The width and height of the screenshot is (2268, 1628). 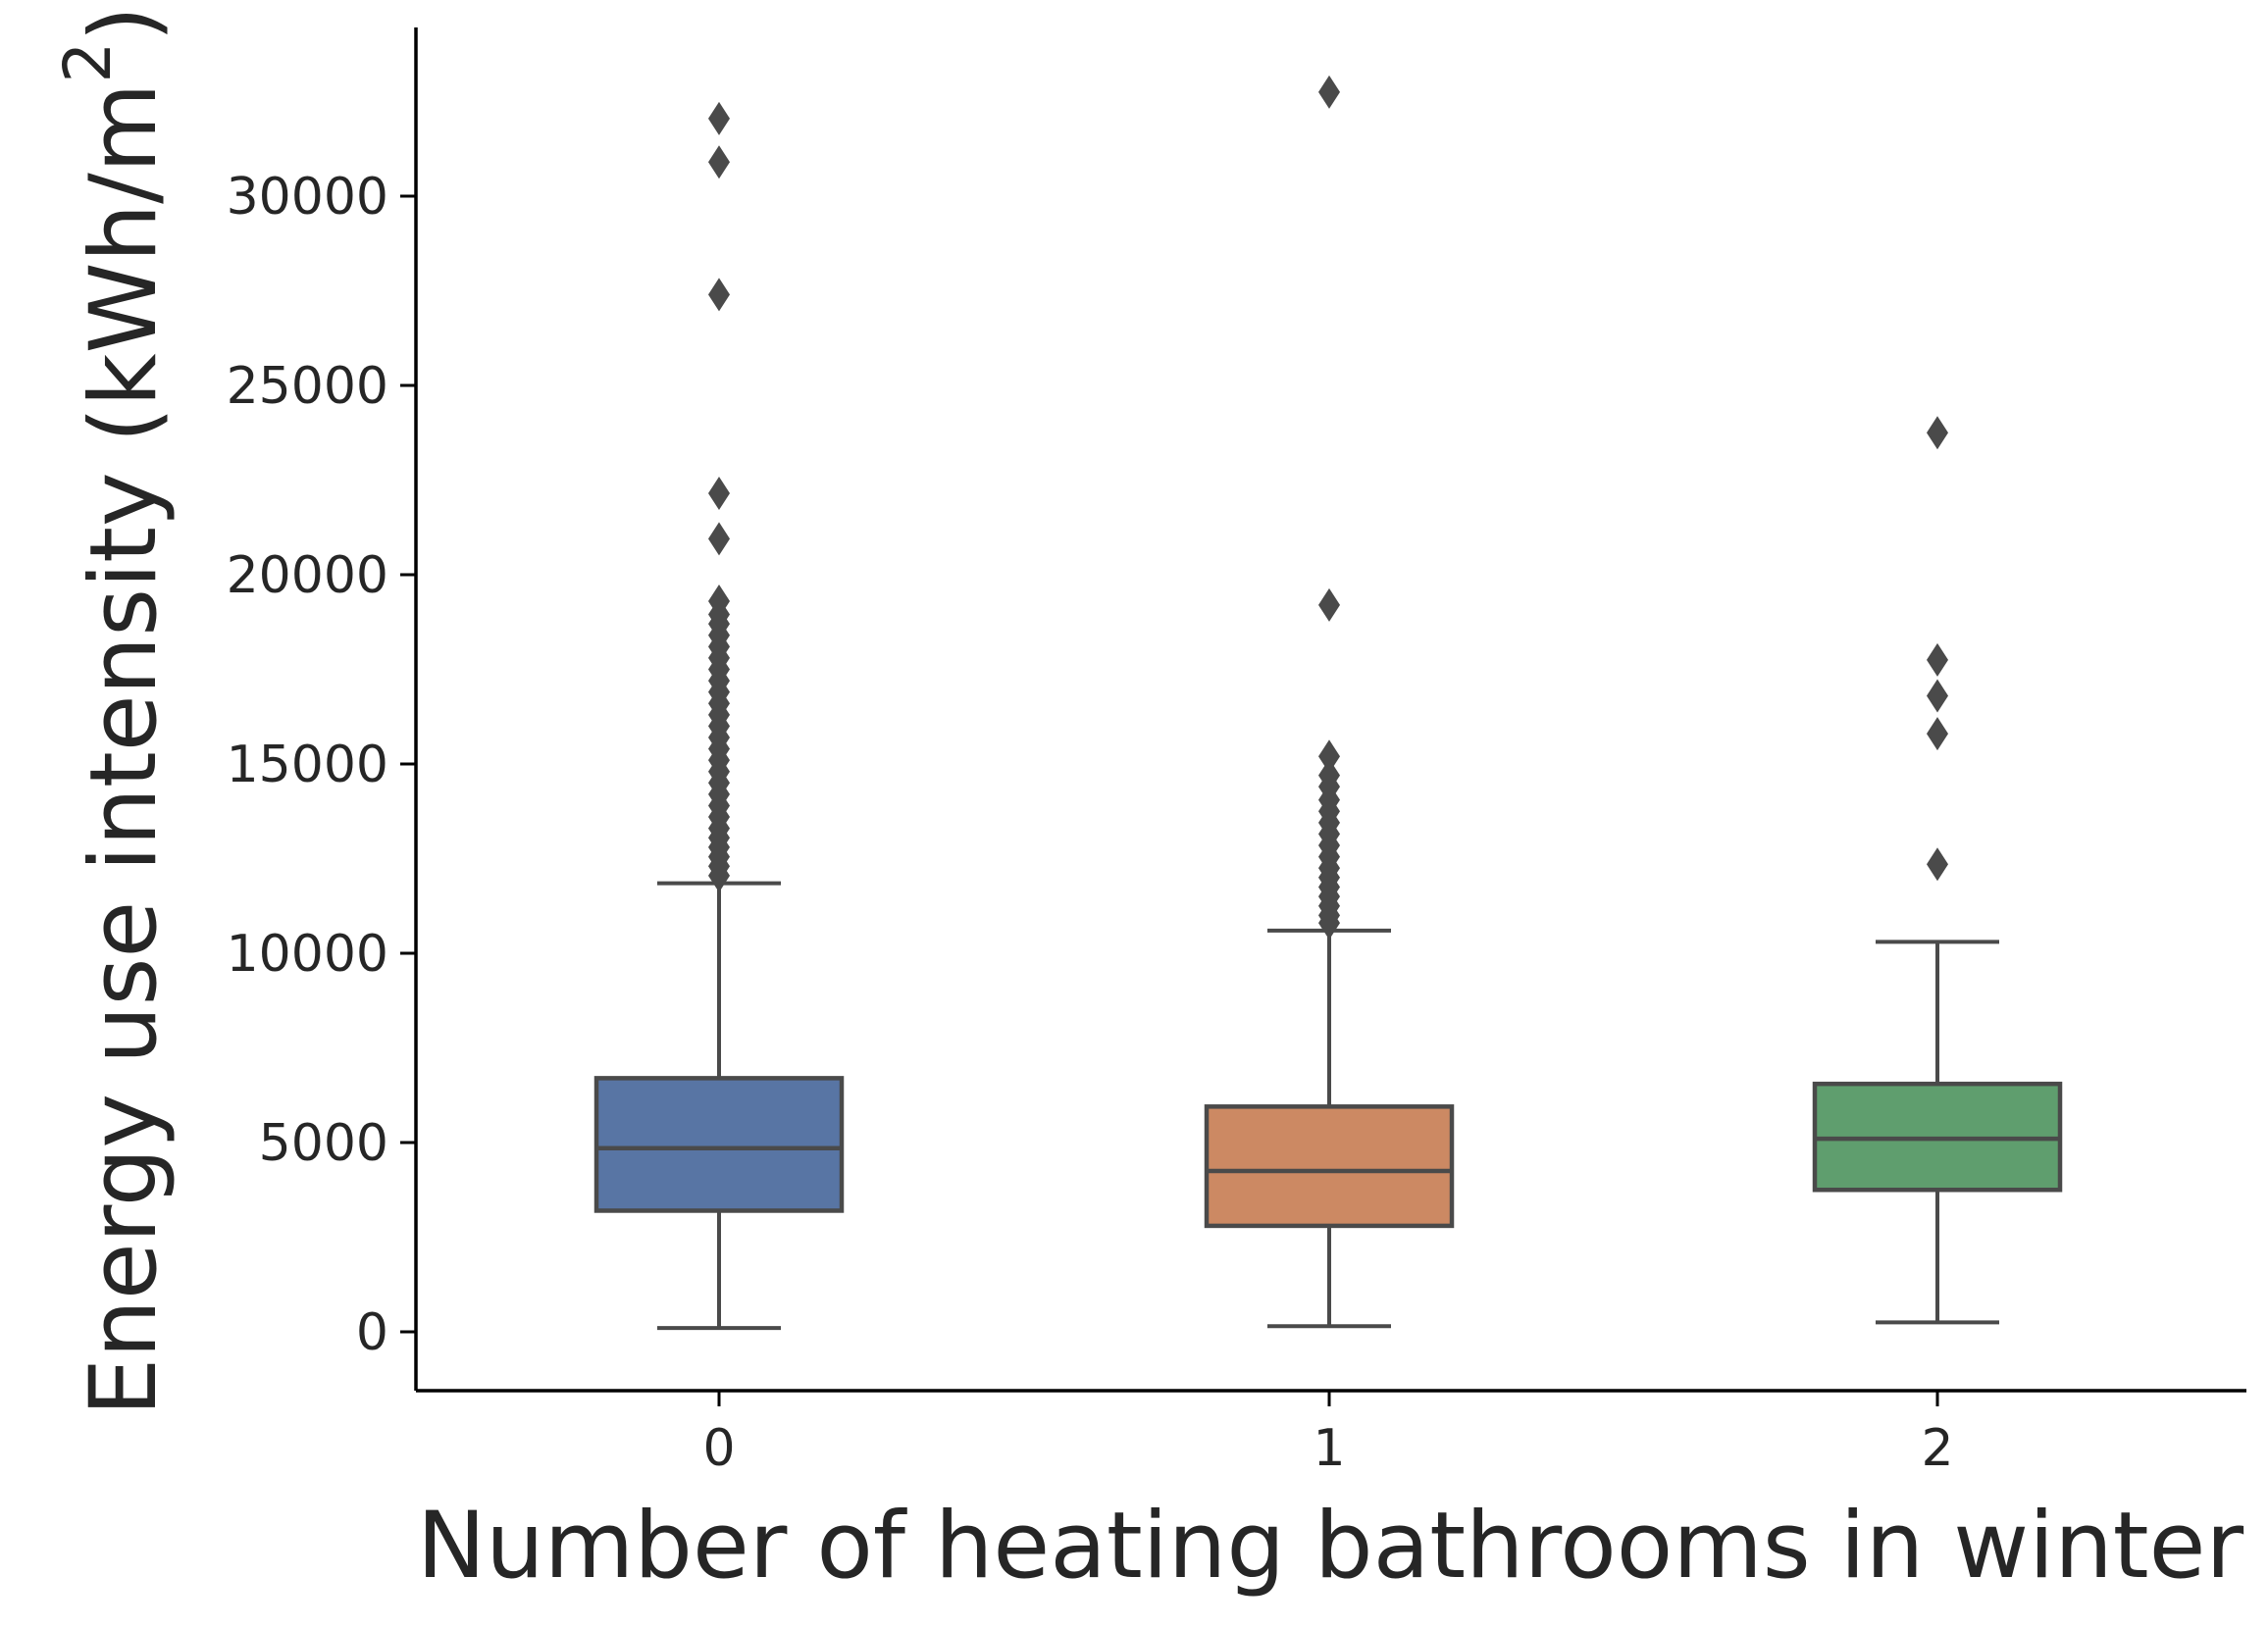 What do you see at coordinates (307, 954) in the screenshot?
I see `y-tick-label: 10000` at bounding box center [307, 954].